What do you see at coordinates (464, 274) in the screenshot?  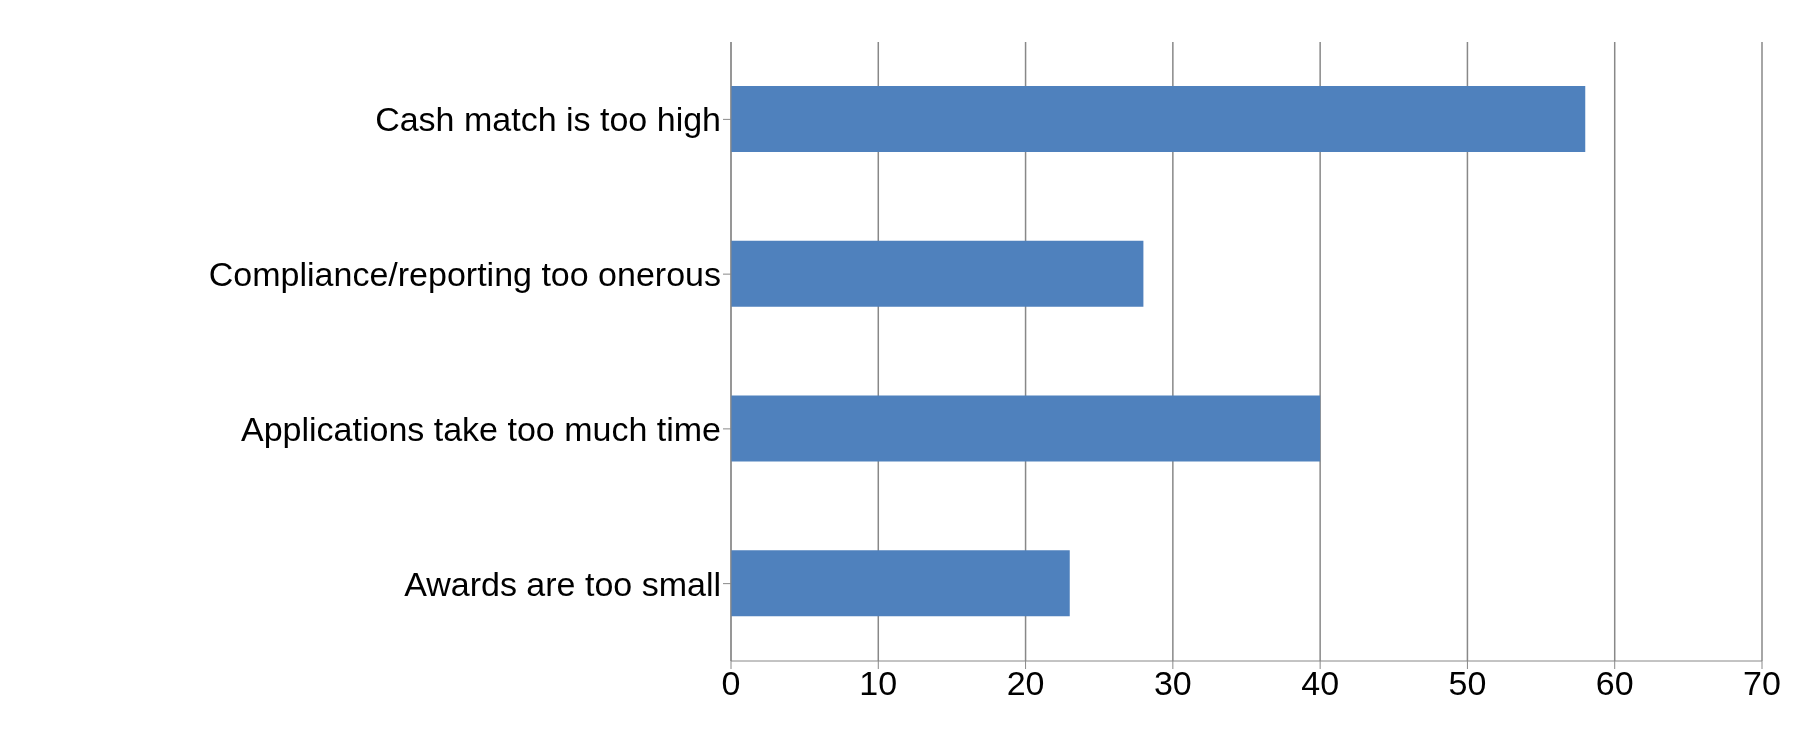 I see `y-tick-label: Compliance/reporting too onerous` at bounding box center [464, 274].